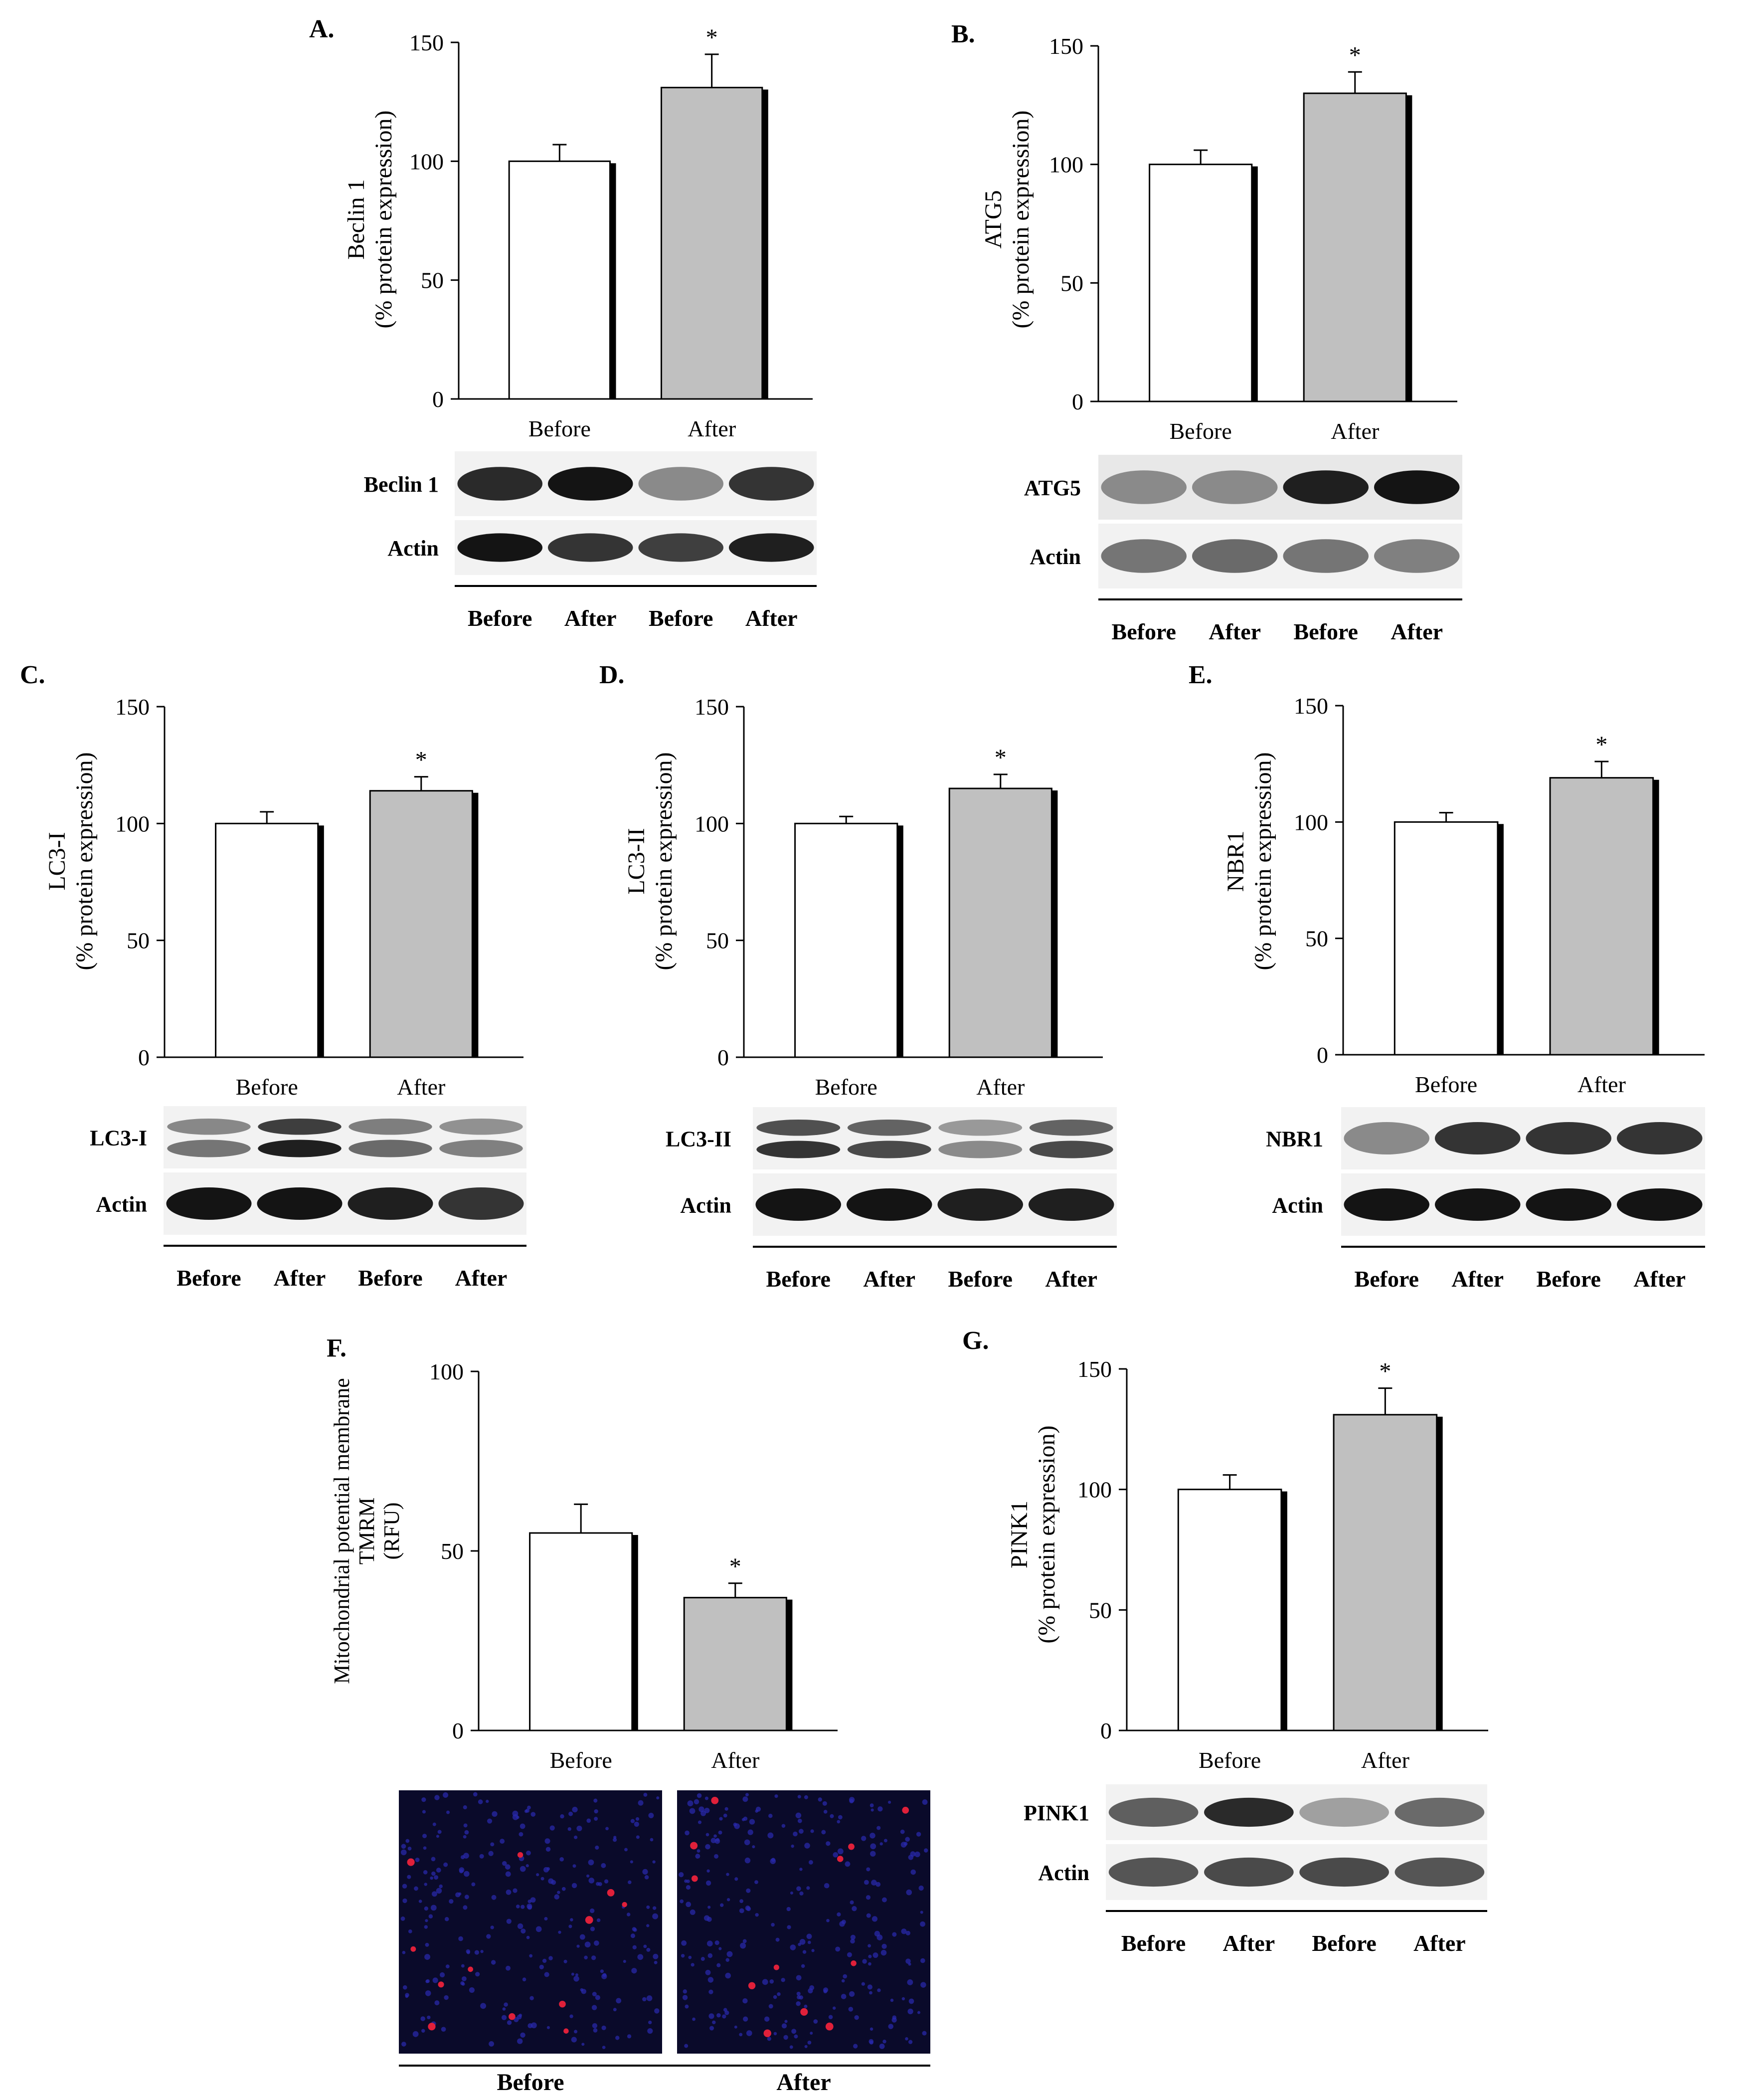  I want to click on panel-label: E., so click(1201, 675).